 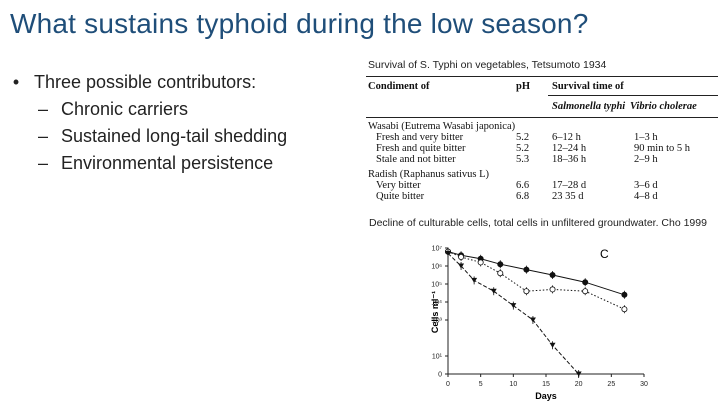 I want to click on y-tick-label: 10⁶, so click(x=436, y=267).